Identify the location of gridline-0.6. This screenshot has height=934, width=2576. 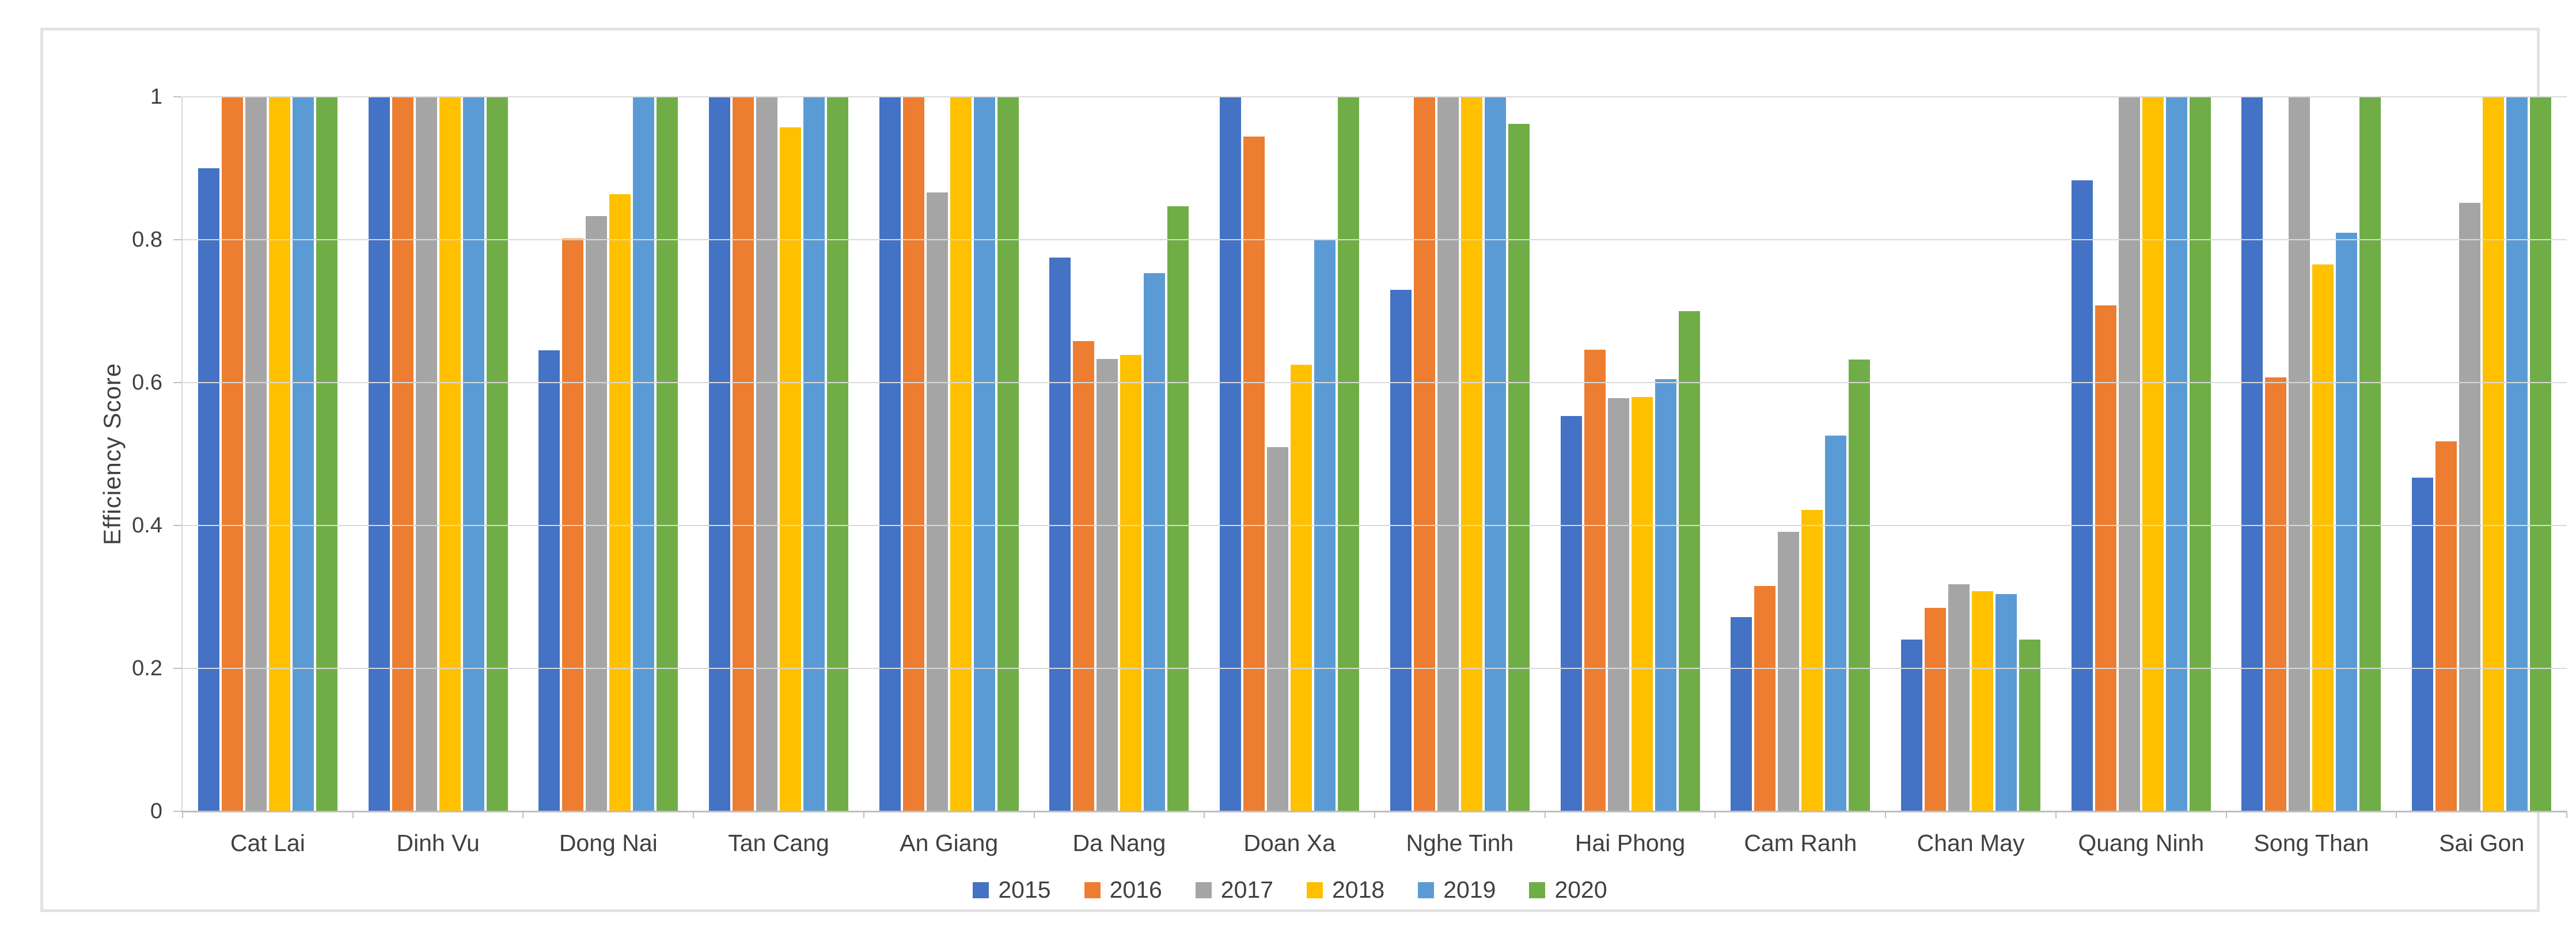
(1375, 382).